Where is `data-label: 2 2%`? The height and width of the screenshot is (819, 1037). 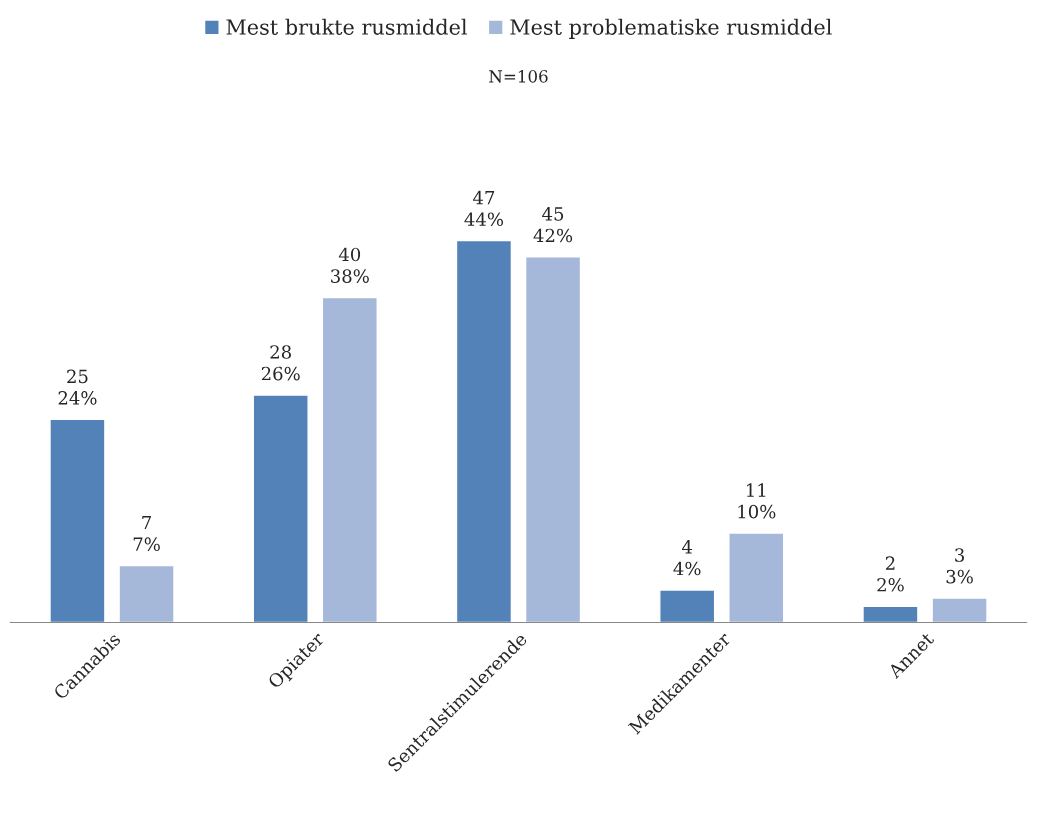
data-label: 2 2% is located at coordinates (890, 574).